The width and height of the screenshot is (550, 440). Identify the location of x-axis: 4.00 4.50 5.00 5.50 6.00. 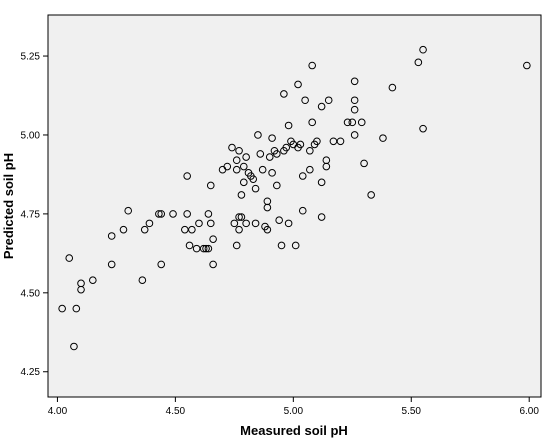
(293, 407).